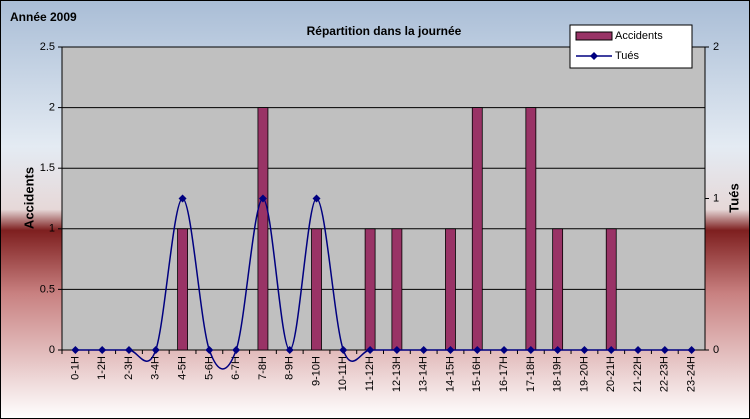  What do you see at coordinates (343, 373) in the screenshot?
I see `x-tick-label: 10-11H` at bounding box center [343, 373].